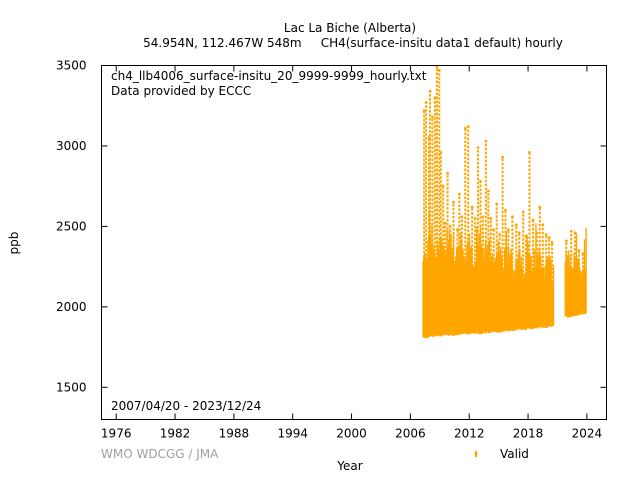 The image size is (640, 480). Describe the element at coordinates (71, 387) in the screenshot. I see `y-tick-label-0: 1500` at that location.